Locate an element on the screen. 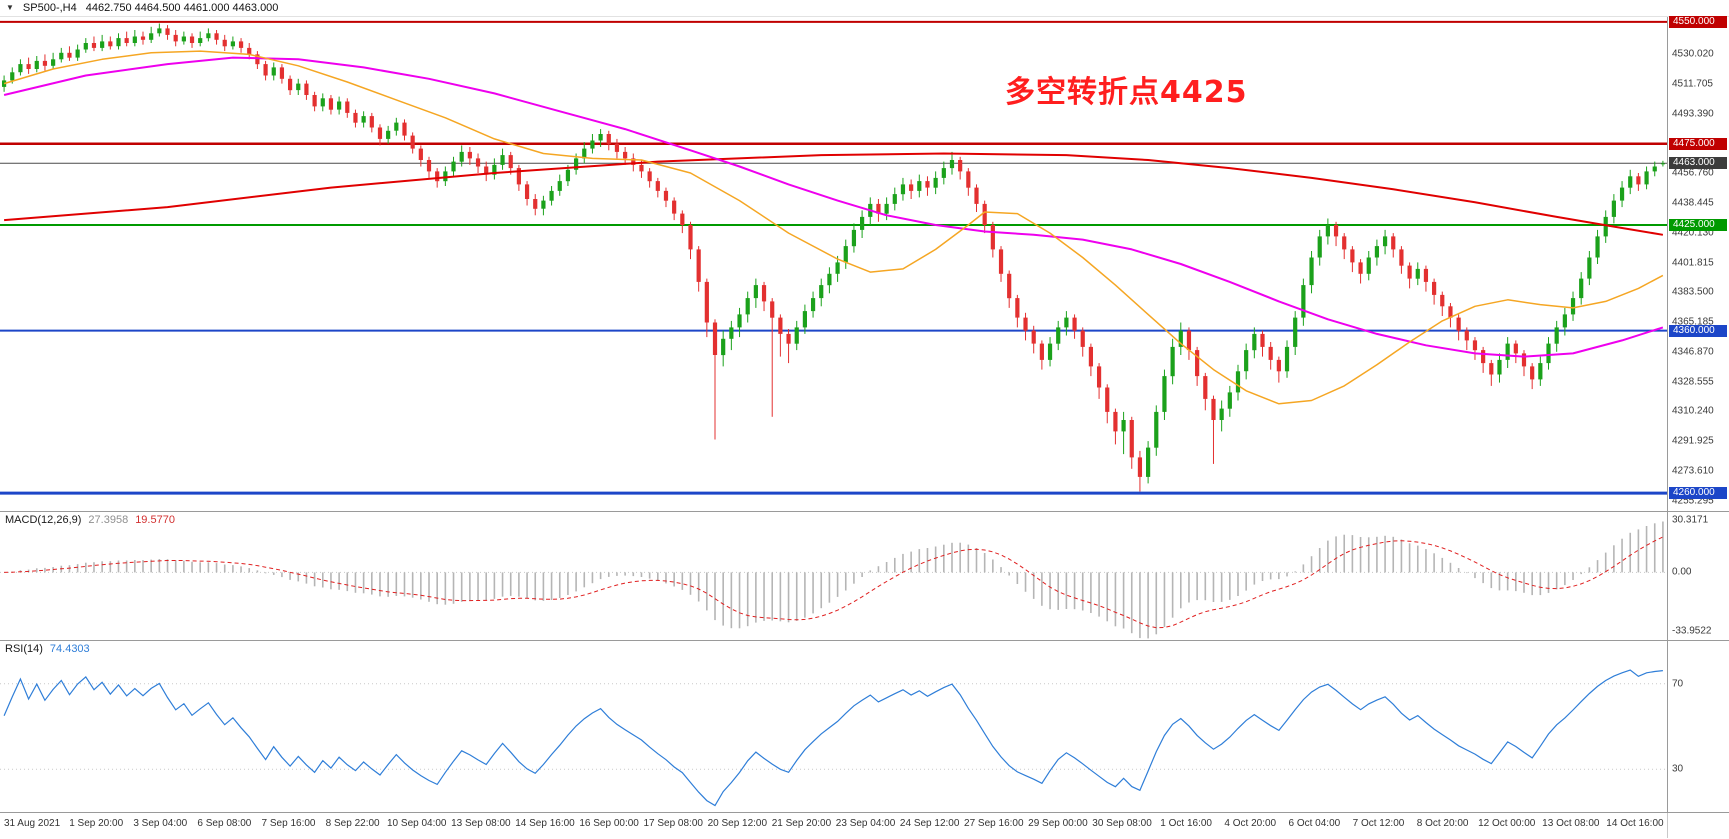 The image size is (1729, 839). axis-corner is located at coordinates (1698, 825).